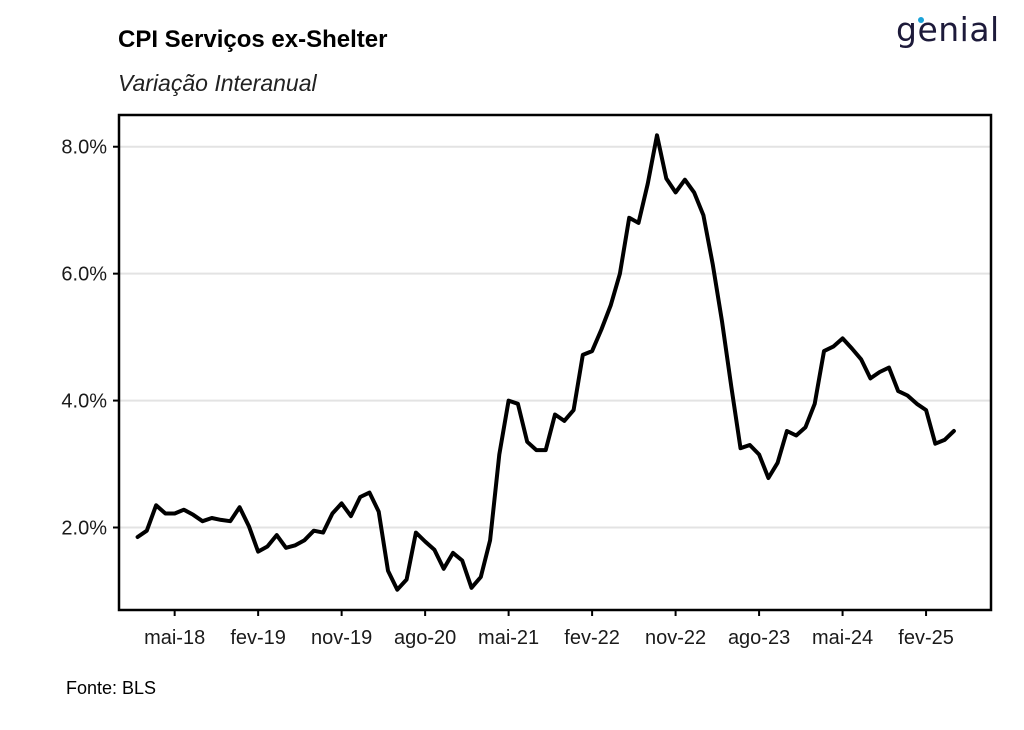 The width and height of the screenshot is (1024, 730). What do you see at coordinates (926, 638) in the screenshot?
I see `x-tick-label: fev-25` at bounding box center [926, 638].